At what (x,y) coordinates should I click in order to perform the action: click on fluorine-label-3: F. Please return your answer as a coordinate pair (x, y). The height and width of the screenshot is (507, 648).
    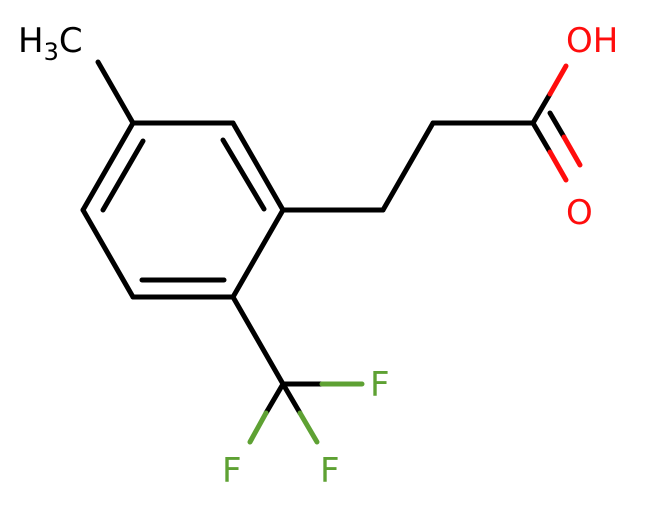
    Looking at the image, I should click on (330, 471).